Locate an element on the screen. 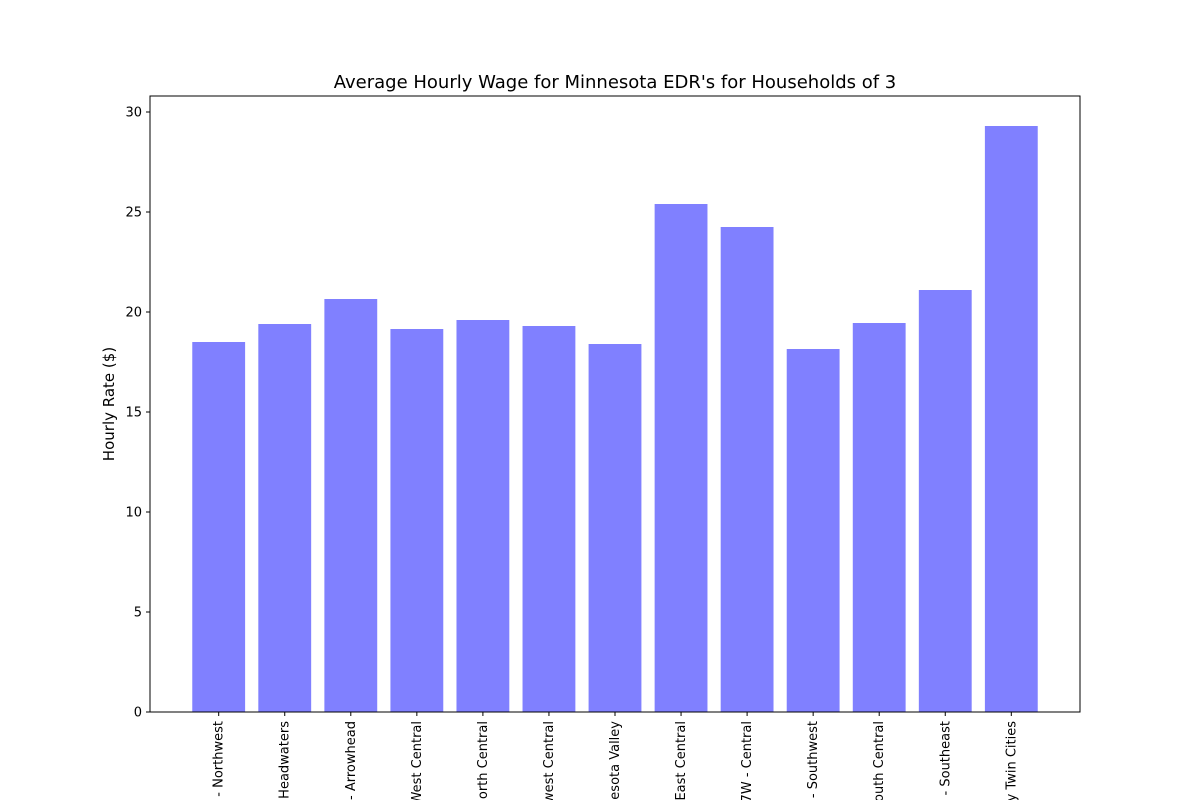  y-tick-label: 0 is located at coordinates (138, 713).